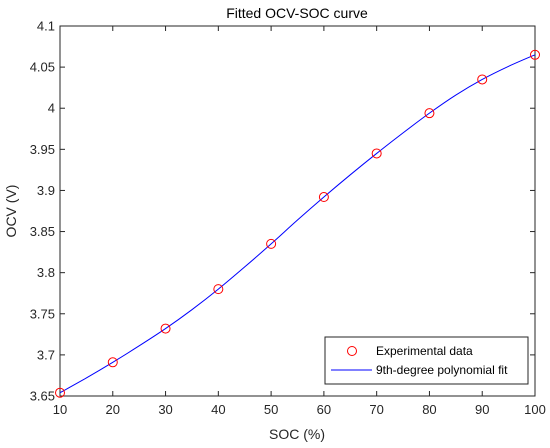  I want to click on y-axis-title: OCV (V), so click(11, 211).